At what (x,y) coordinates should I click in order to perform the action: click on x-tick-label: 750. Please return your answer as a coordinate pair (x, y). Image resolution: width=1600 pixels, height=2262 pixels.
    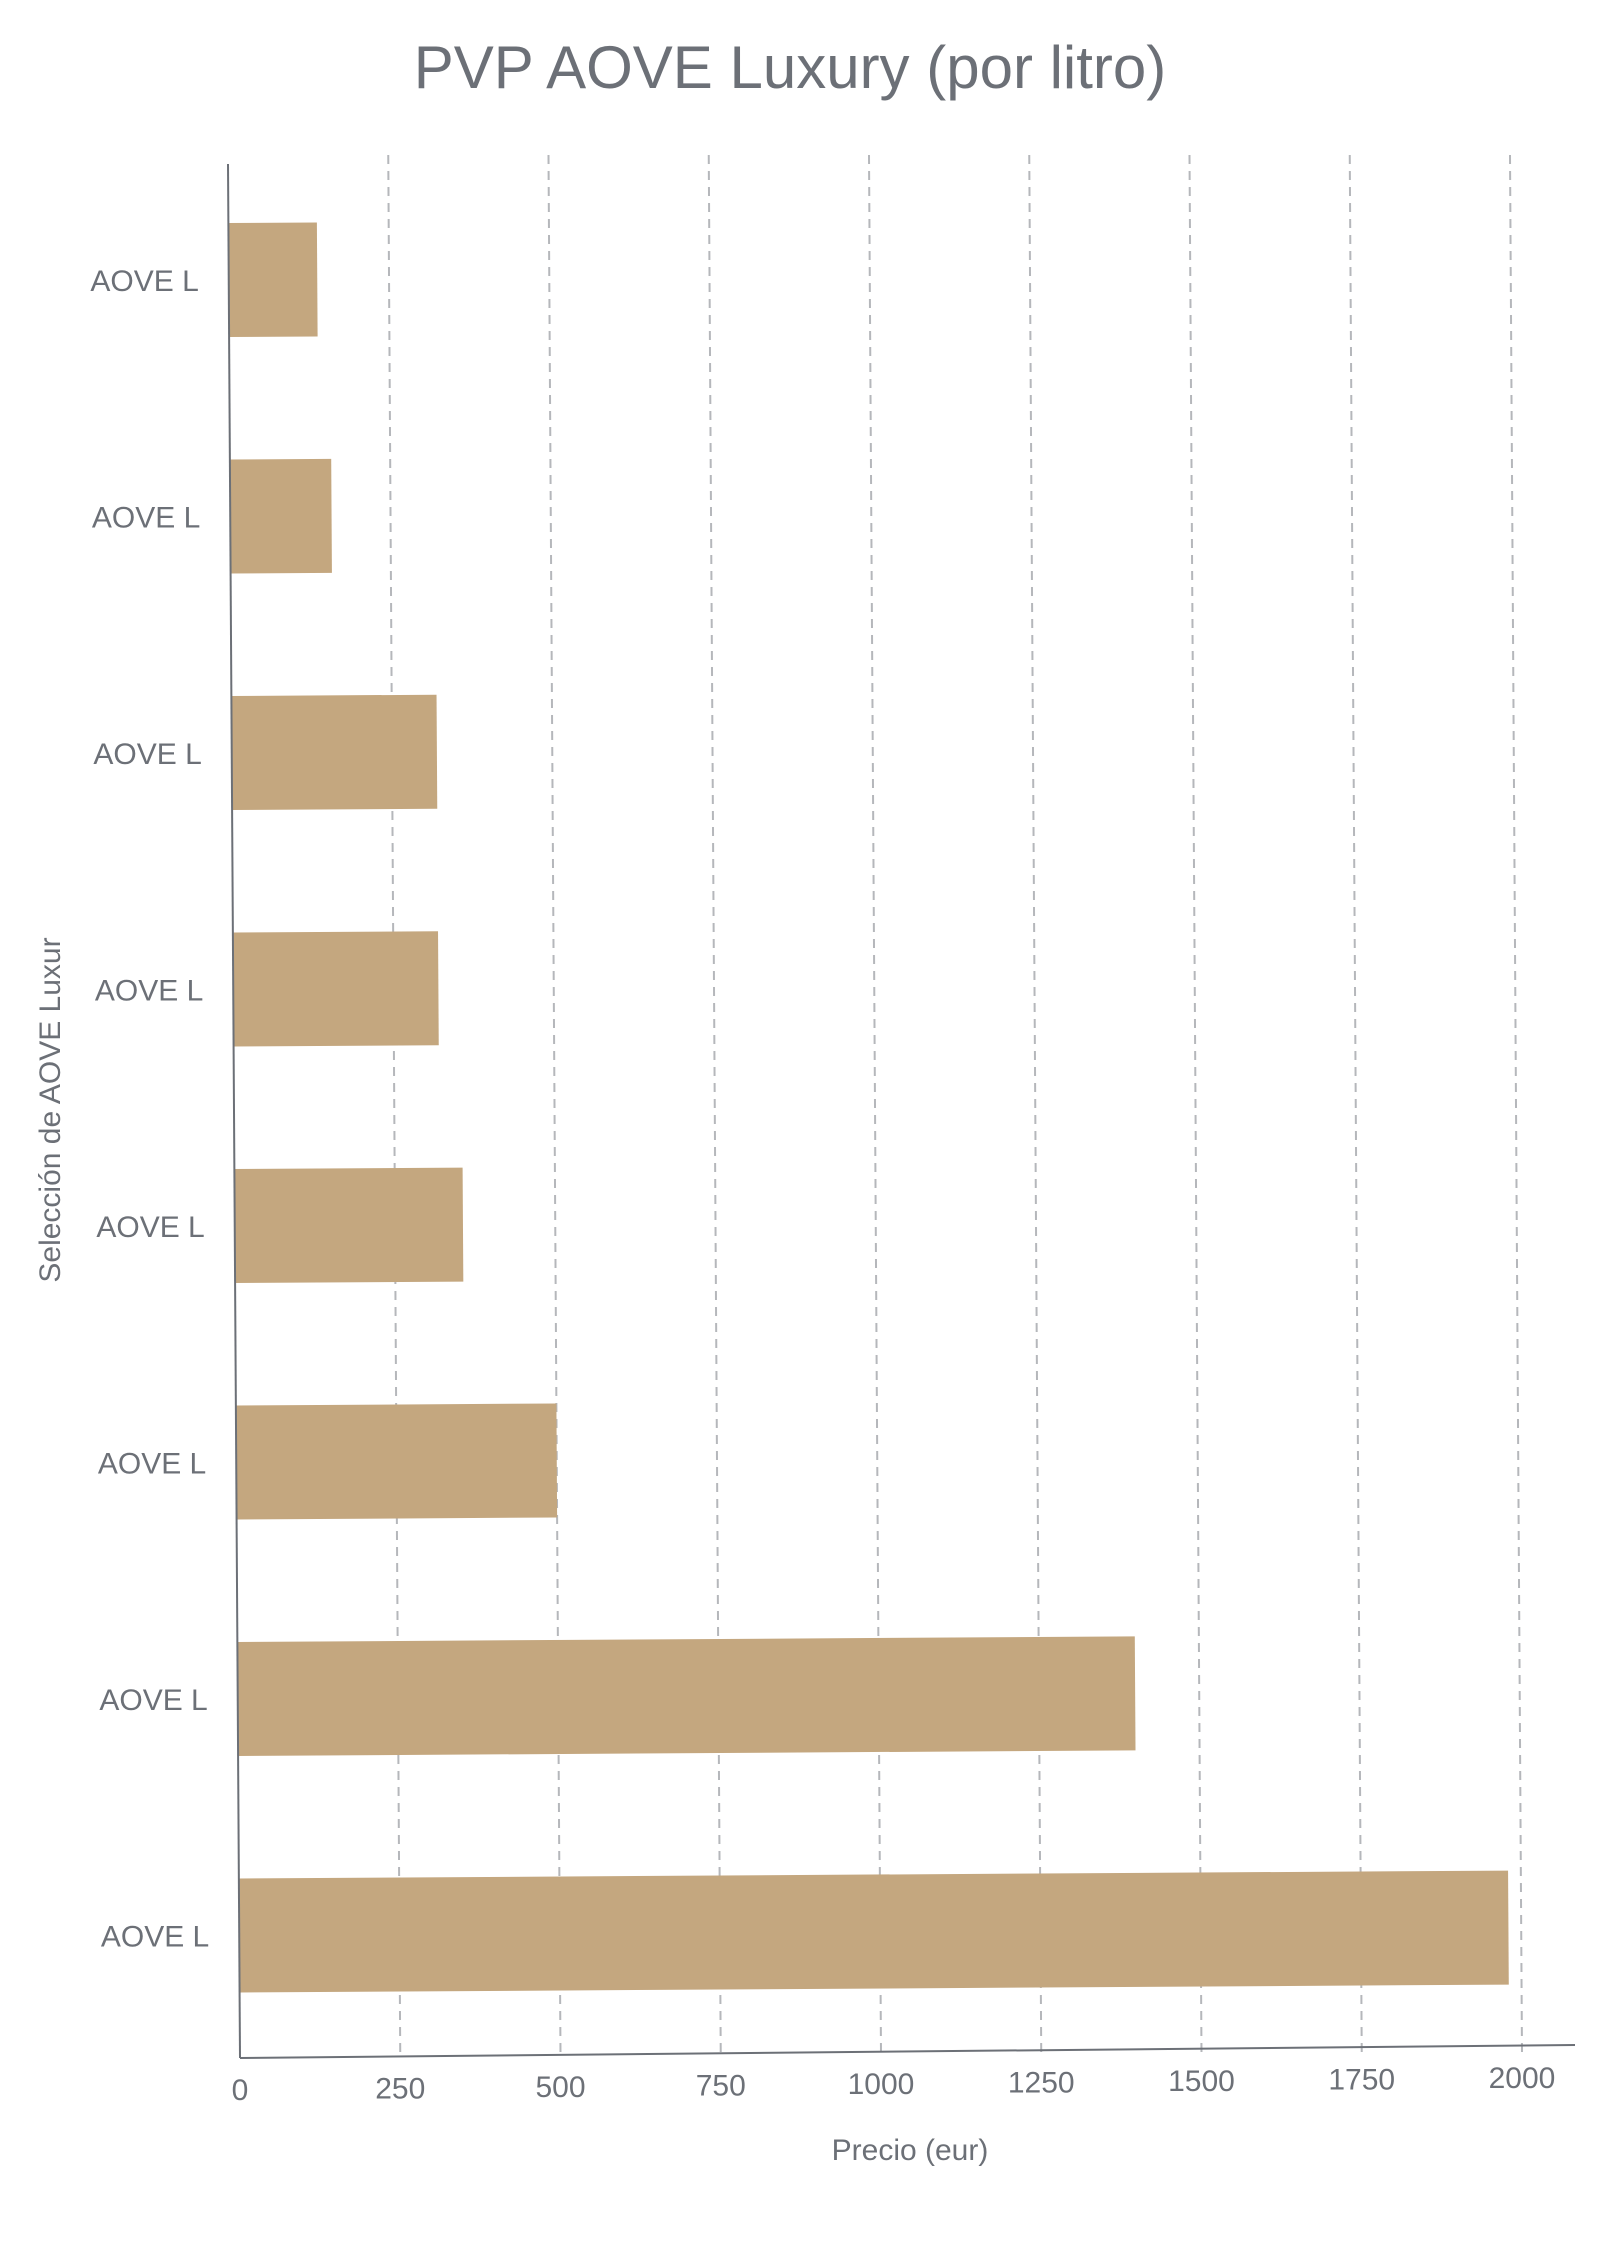
    Looking at the image, I should click on (721, 2086).